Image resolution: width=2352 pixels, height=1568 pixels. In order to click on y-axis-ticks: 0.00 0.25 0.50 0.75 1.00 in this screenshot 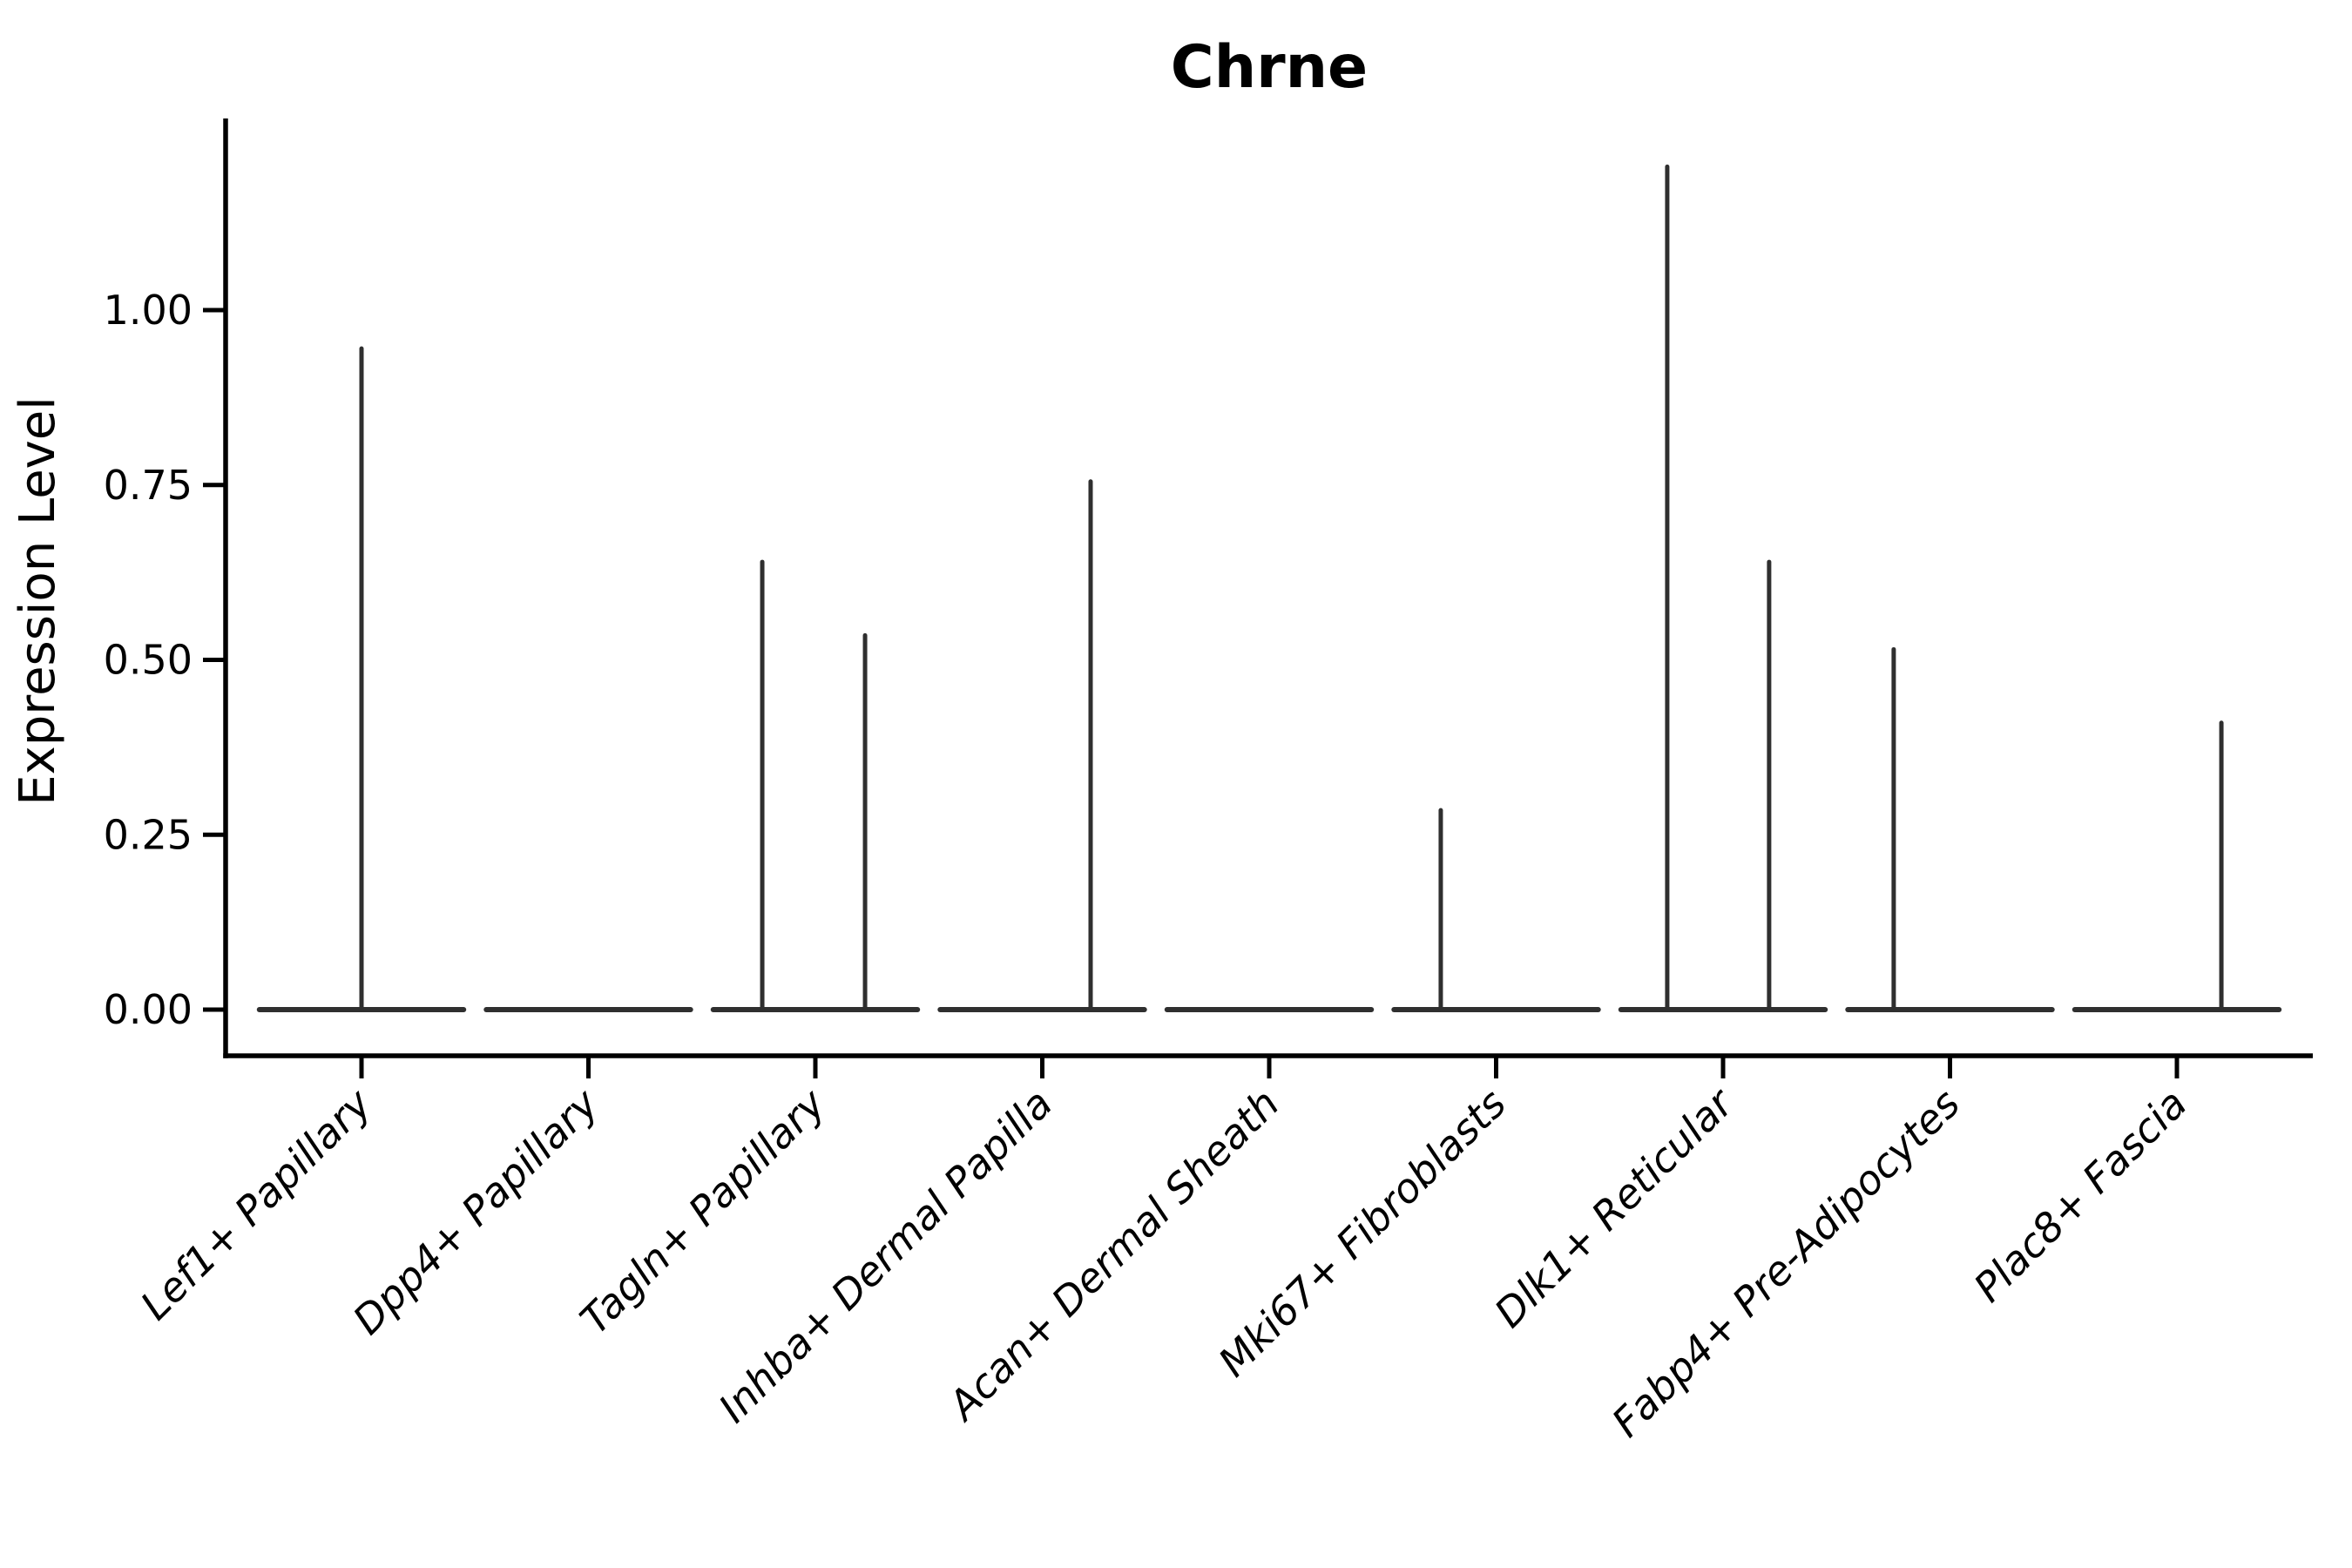, I will do `click(165, 660)`.